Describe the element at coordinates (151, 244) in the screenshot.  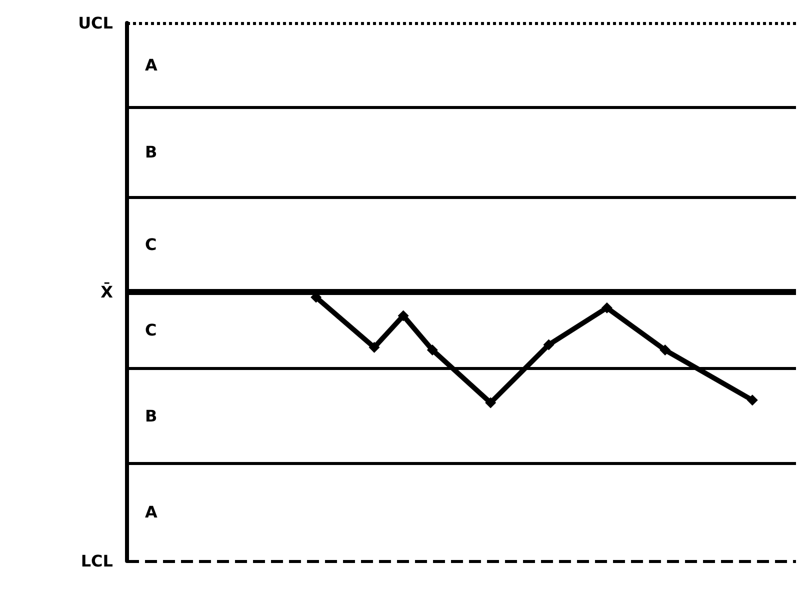
I see `text: C` at that location.